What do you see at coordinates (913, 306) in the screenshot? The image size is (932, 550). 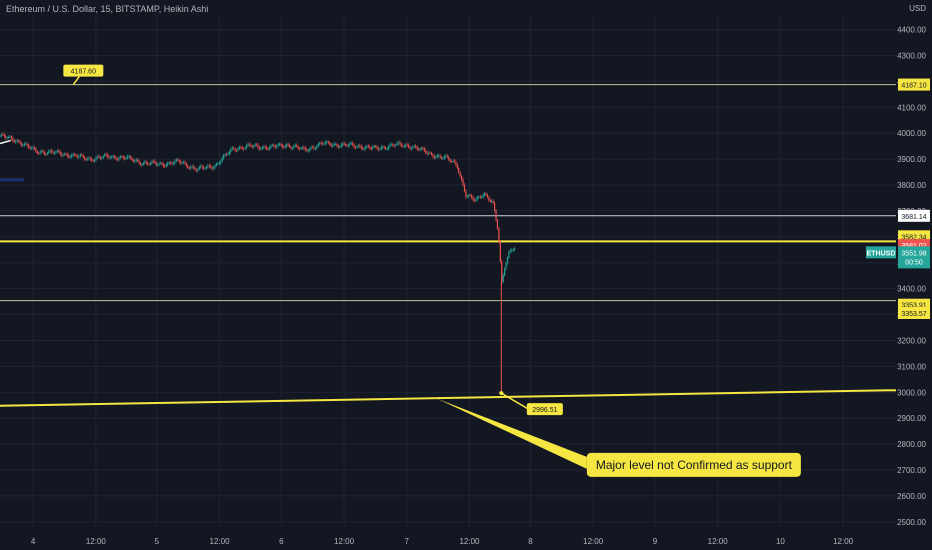 I see `price-label-text: 3353.91` at bounding box center [913, 306].